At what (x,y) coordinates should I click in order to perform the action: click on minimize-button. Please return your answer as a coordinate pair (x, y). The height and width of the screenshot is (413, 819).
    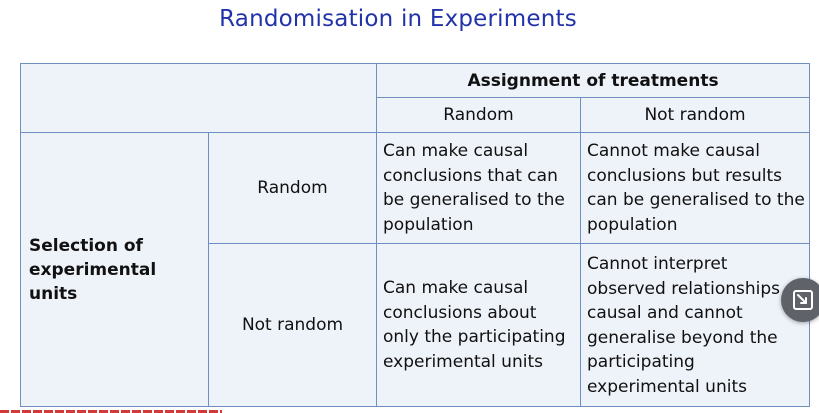
    Looking at the image, I should click on (800, 300).